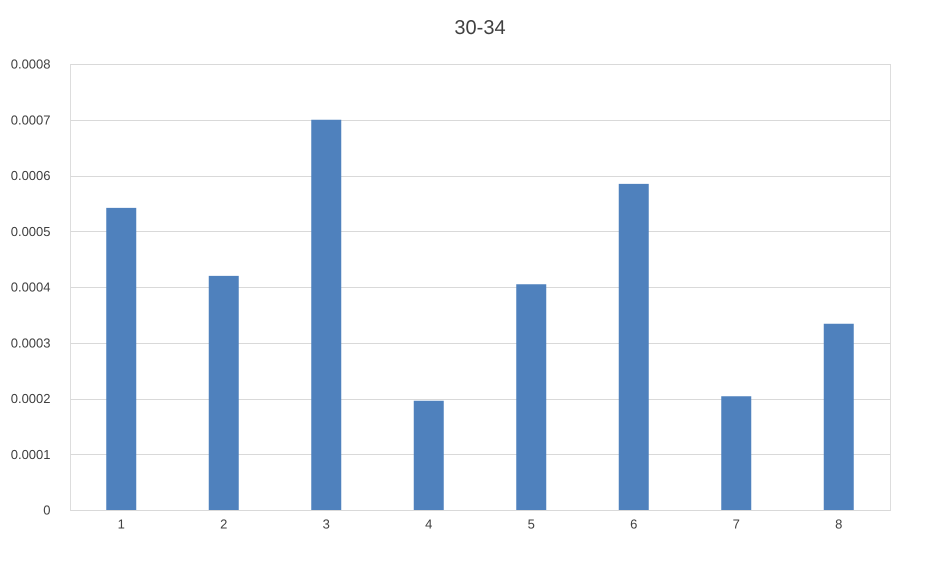  What do you see at coordinates (838, 524) in the screenshot?
I see `x-tick-label: 8` at bounding box center [838, 524].